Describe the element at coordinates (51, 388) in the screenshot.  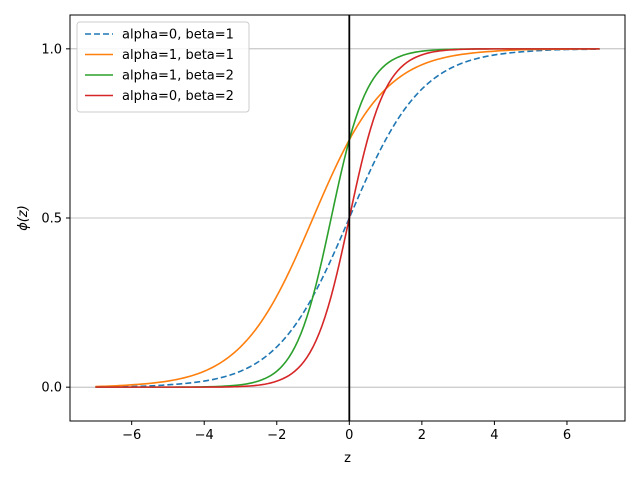
I see `y-tick-label: 0.0` at that location.